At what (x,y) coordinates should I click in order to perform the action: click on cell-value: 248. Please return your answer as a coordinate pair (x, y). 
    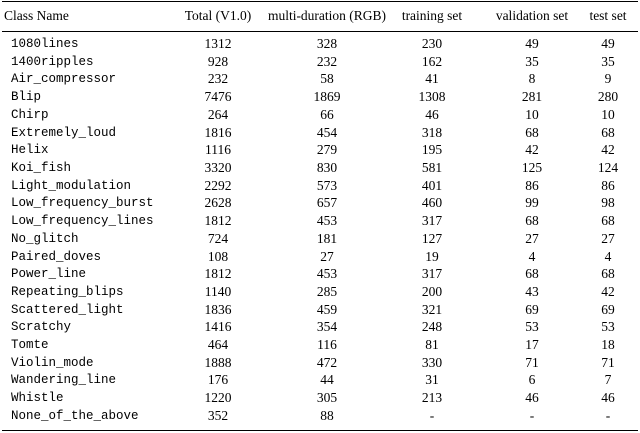
    Looking at the image, I should click on (432, 327).